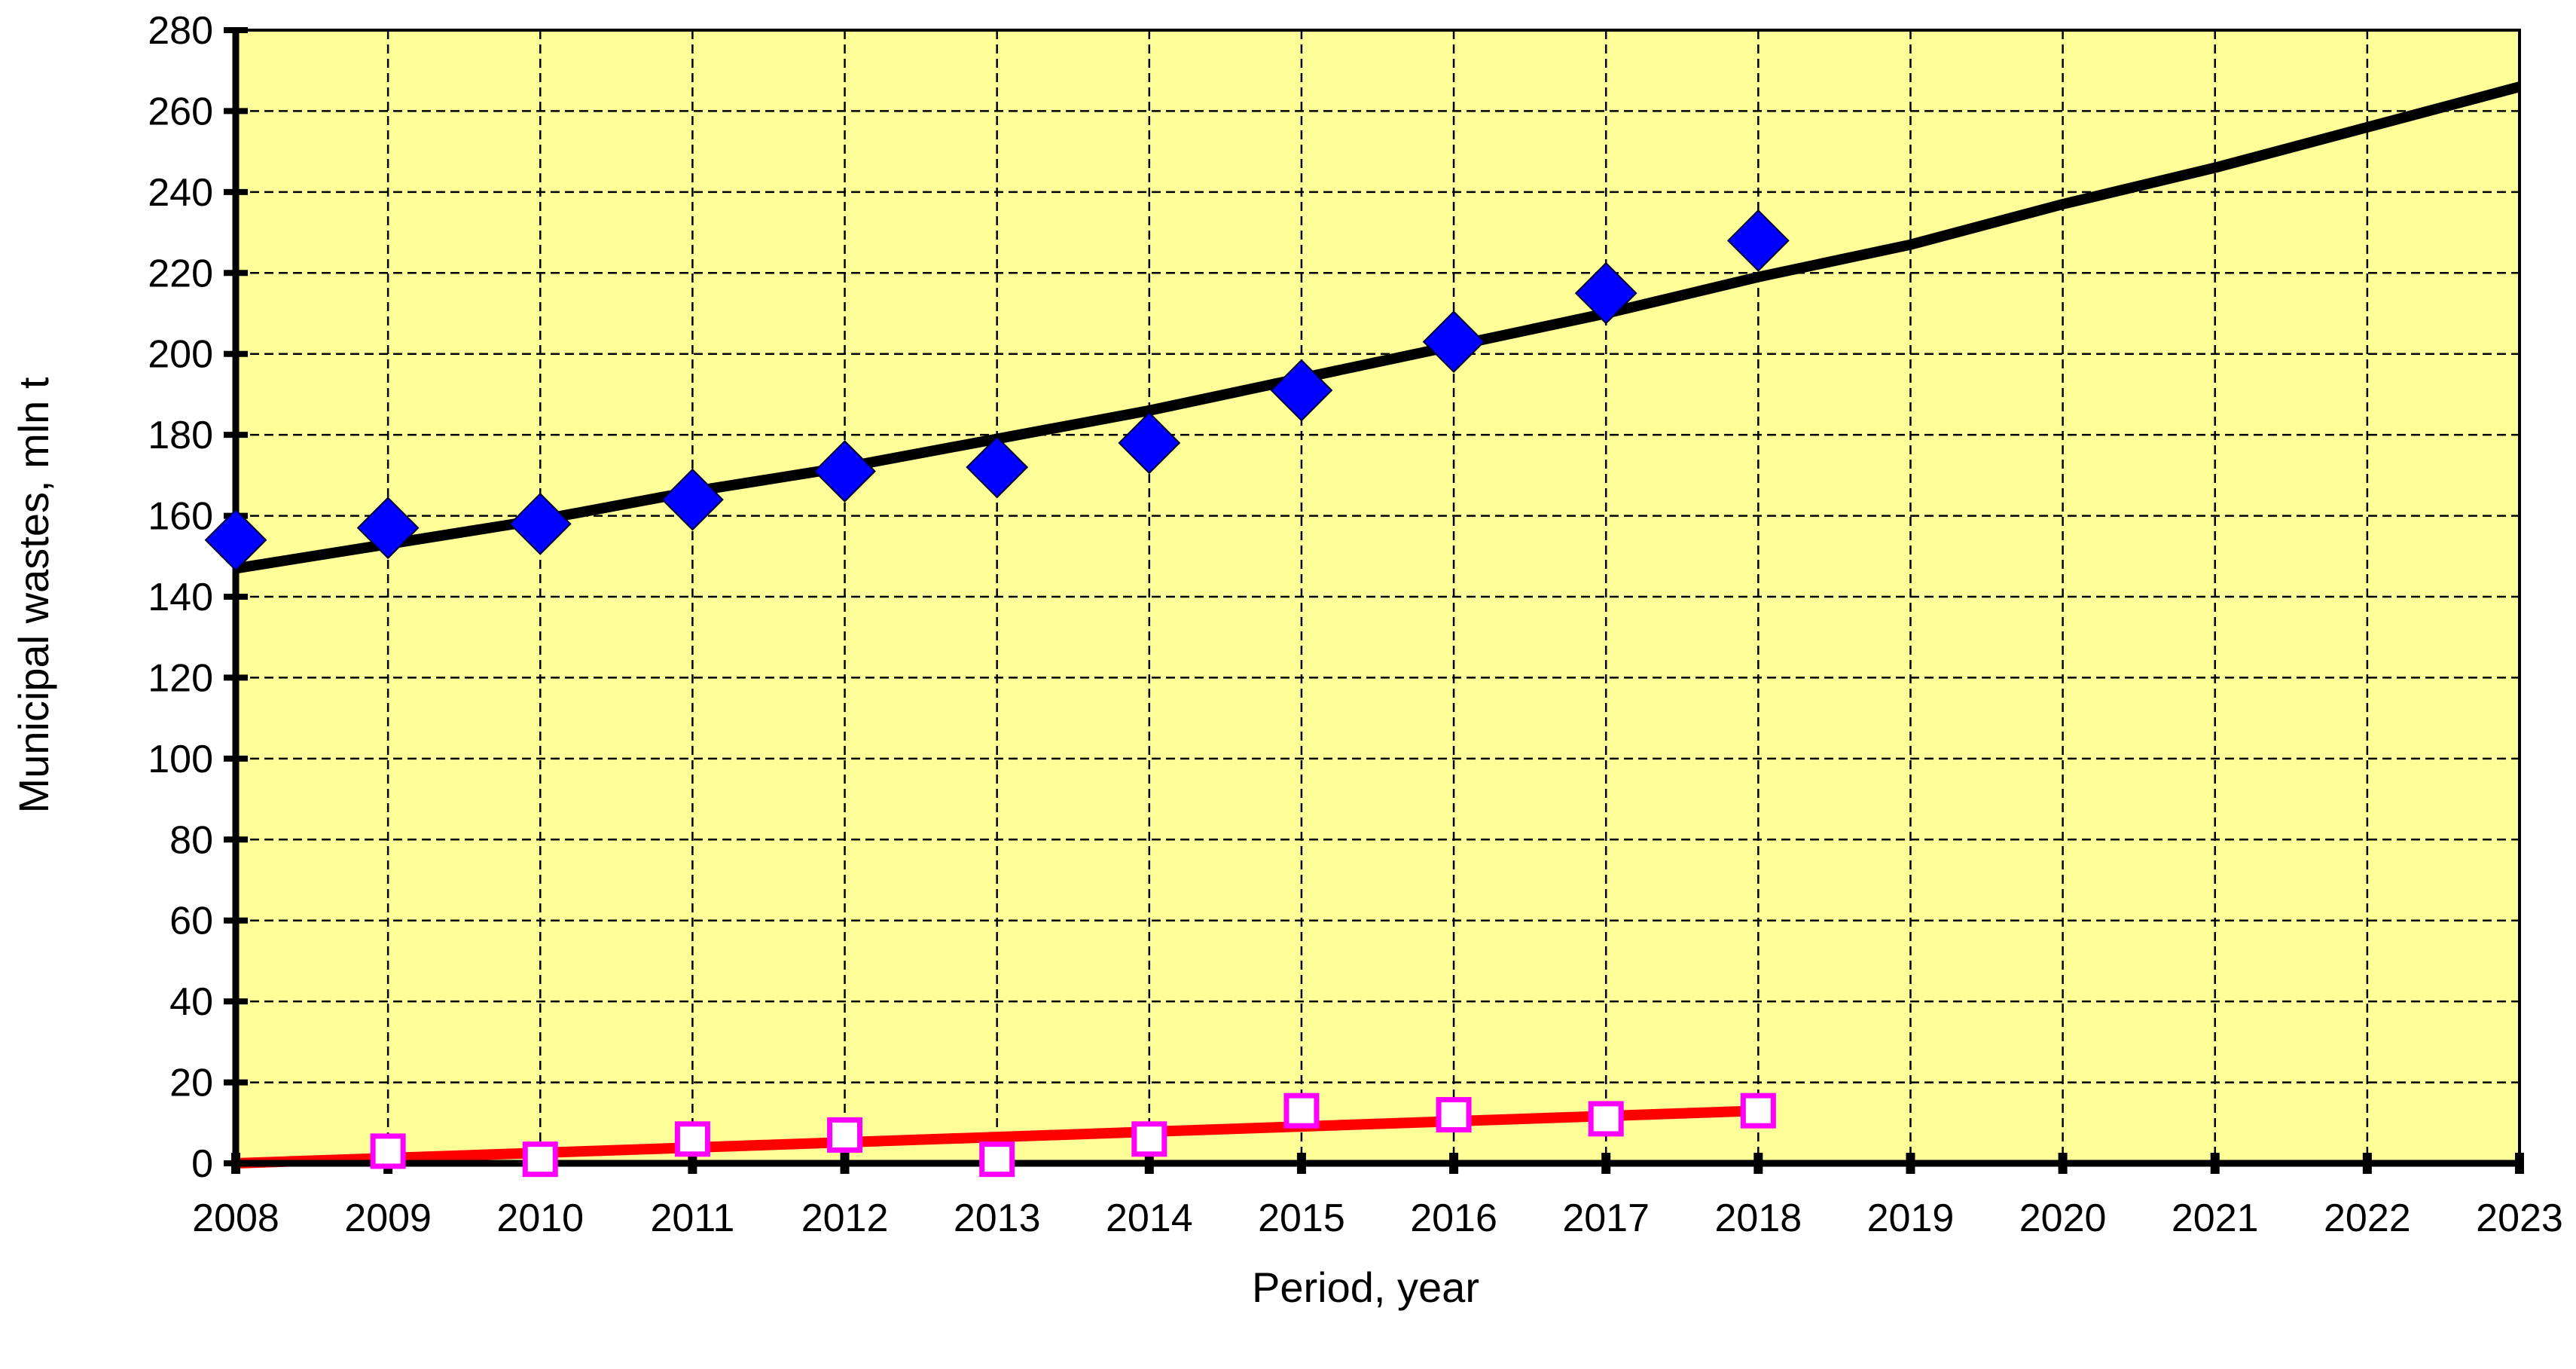 The height and width of the screenshot is (1369, 2576). What do you see at coordinates (181, 193) in the screenshot?
I see `y-tick-label: 240` at bounding box center [181, 193].